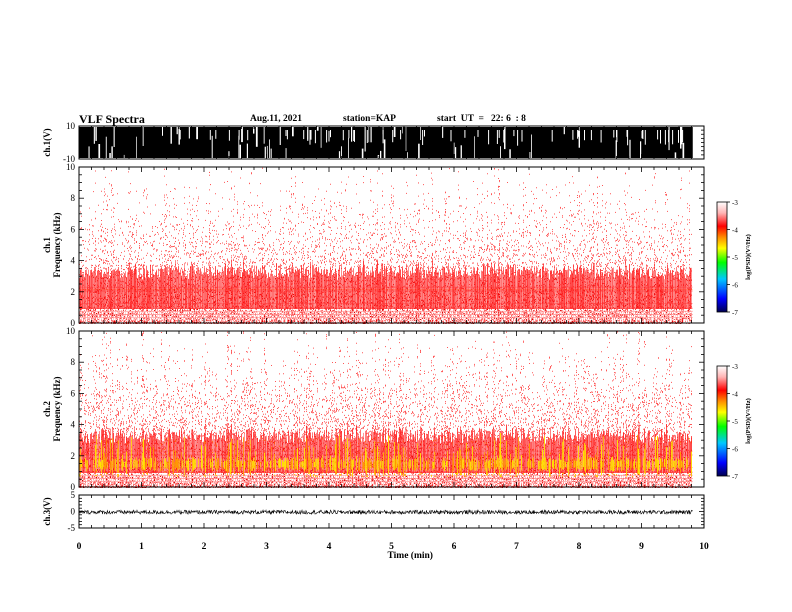 The image size is (792, 612). I want to click on ch1-spec-tick-label: 2, so click(73, 292).